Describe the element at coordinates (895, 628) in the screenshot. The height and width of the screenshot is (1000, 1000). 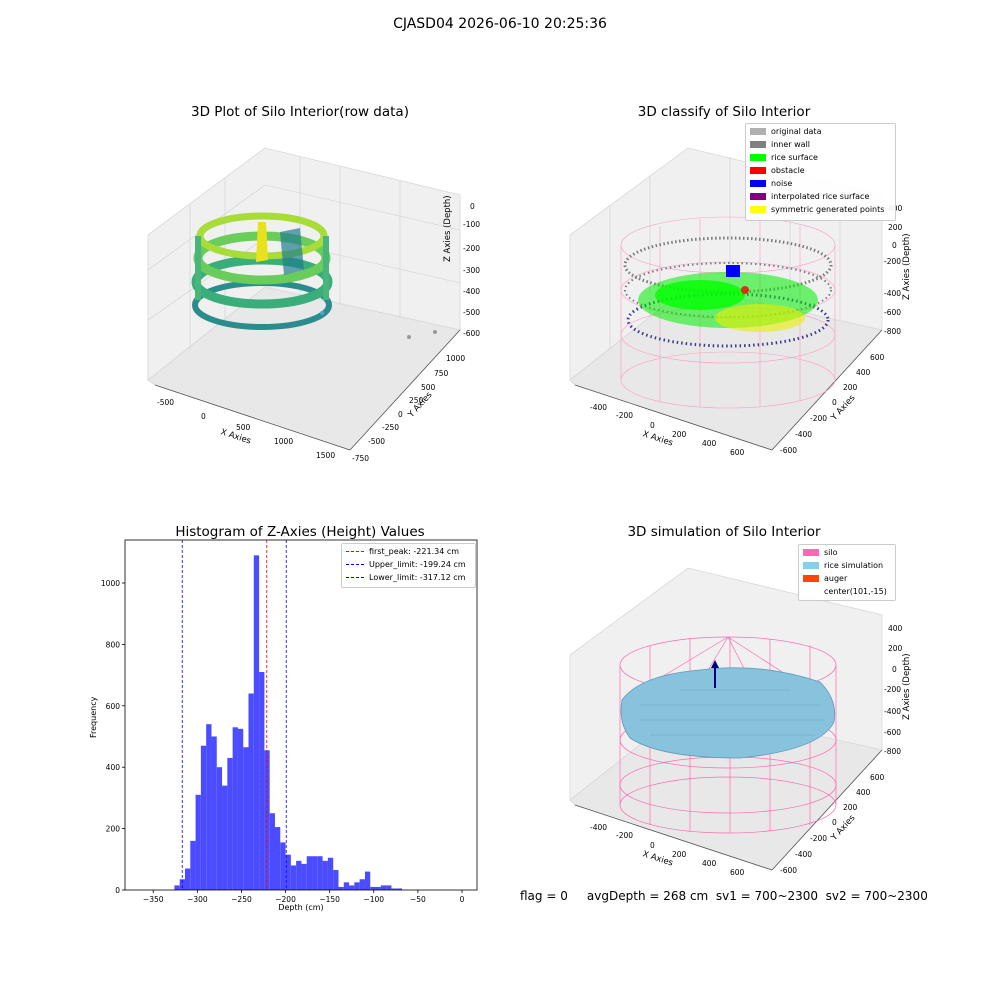
I see `plot4-ztick: 400` at that location.